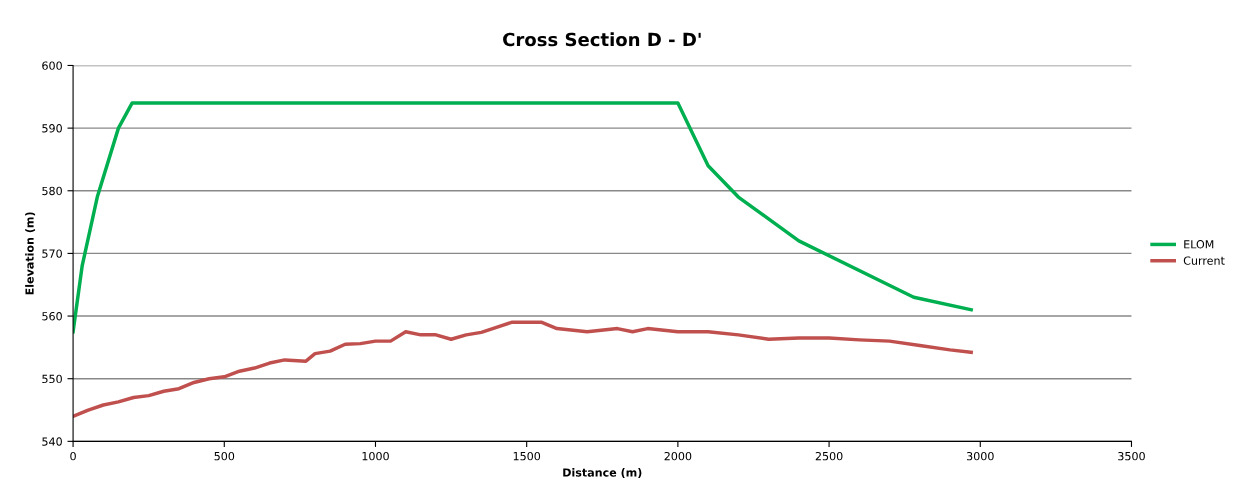 This screenshot has height=485, width=1260. Describe the element at coordinates (375, 456) in the screenshot. I see `x-tick-label: 1000` at that location.